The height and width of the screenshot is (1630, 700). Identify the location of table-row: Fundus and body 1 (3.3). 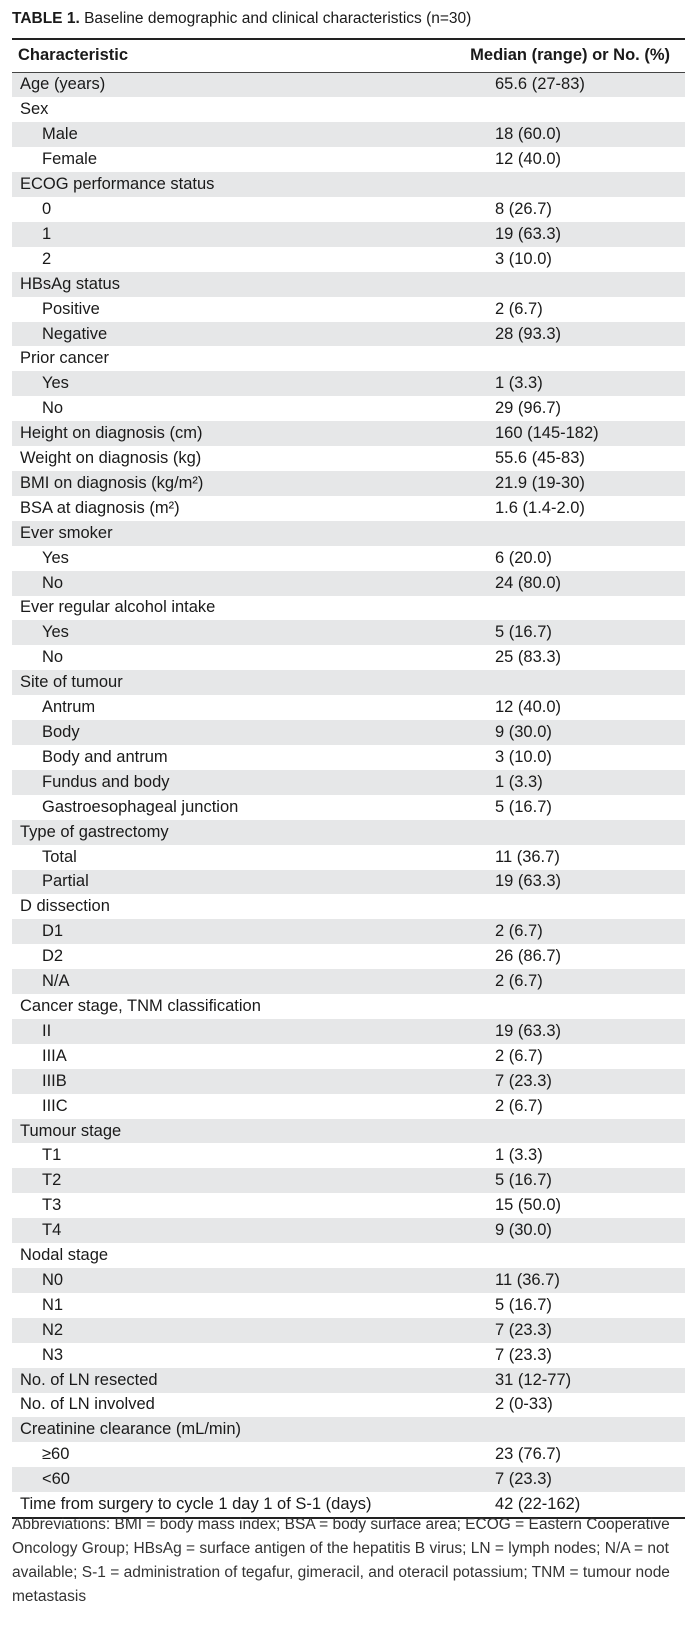
(348, 782).